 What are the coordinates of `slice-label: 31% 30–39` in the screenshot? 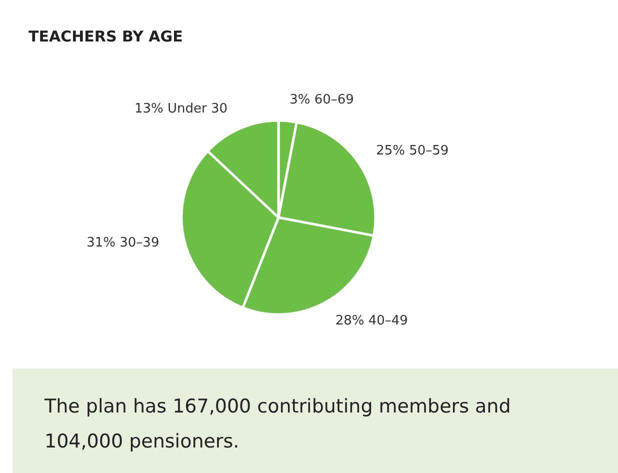 It's located at (123, 243).